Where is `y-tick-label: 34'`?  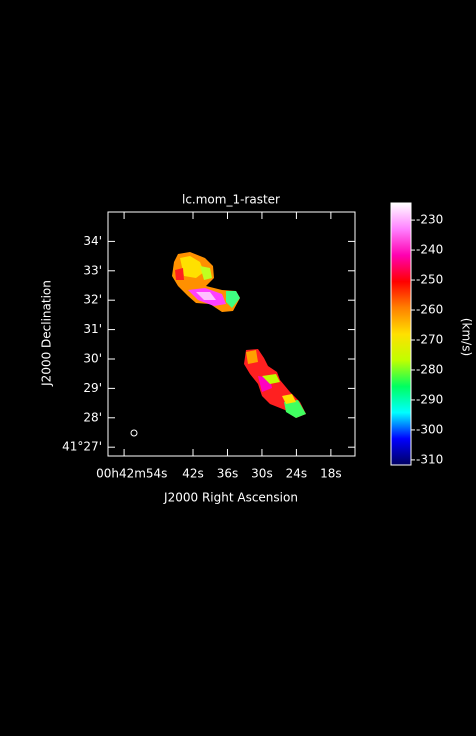
y-tick-label: 34' is located at coordinates (92, 241).